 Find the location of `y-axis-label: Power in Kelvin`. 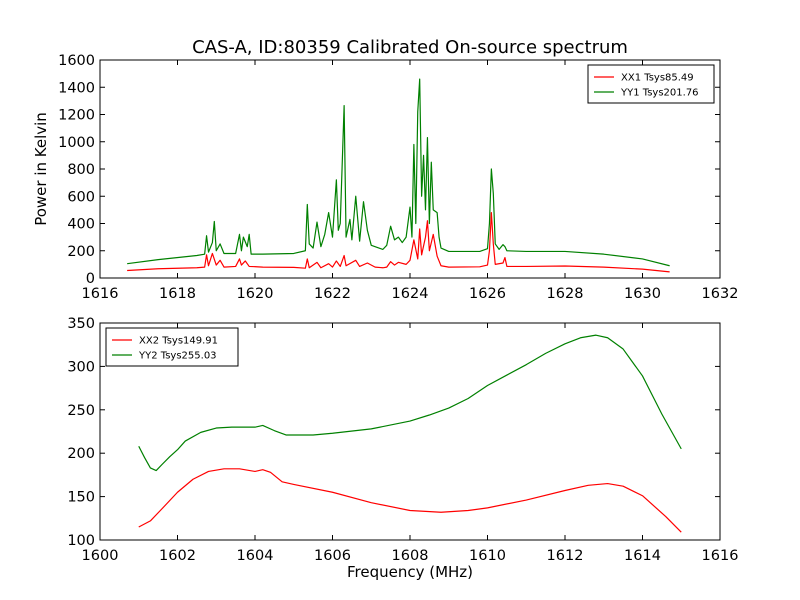

y-axis-label: Power in Kelvin is located at coordinates (41, 169).